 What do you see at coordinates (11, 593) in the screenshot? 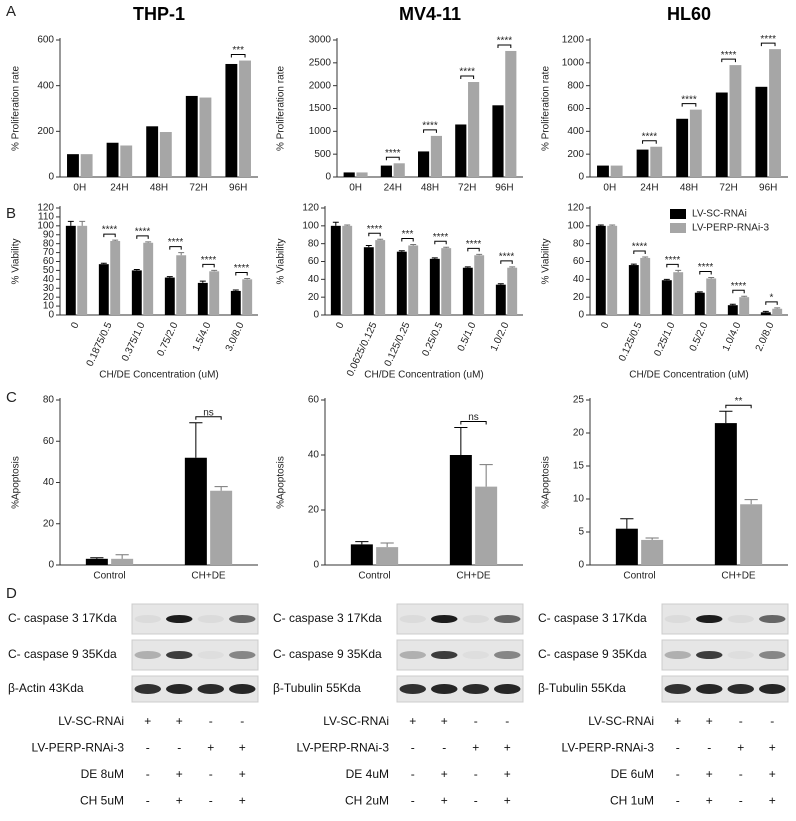
I see `panel-label: D` at bounding box center [11, 593].